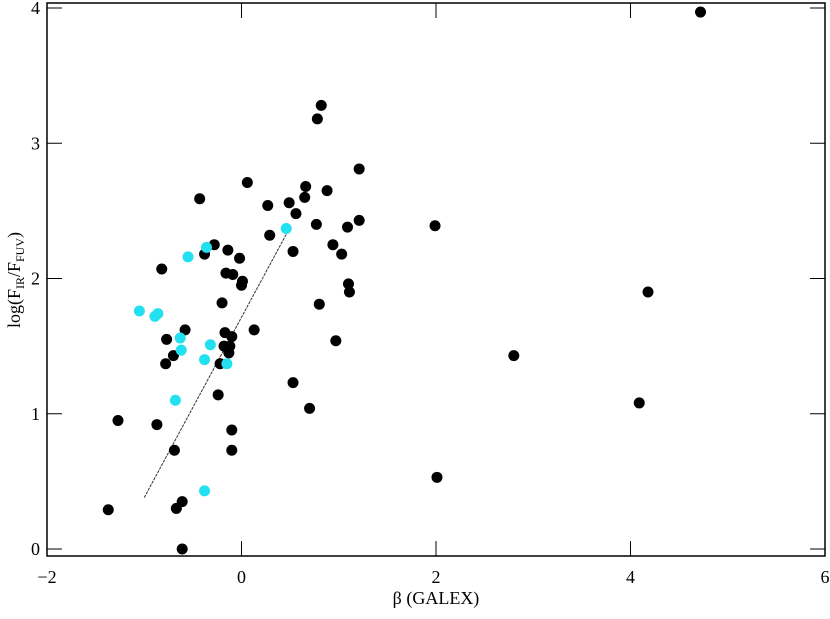  What do you see at coordinates (436, 577) in the screenshot?
I see `x-tick-label: 2` at bounding box center [436, 577].